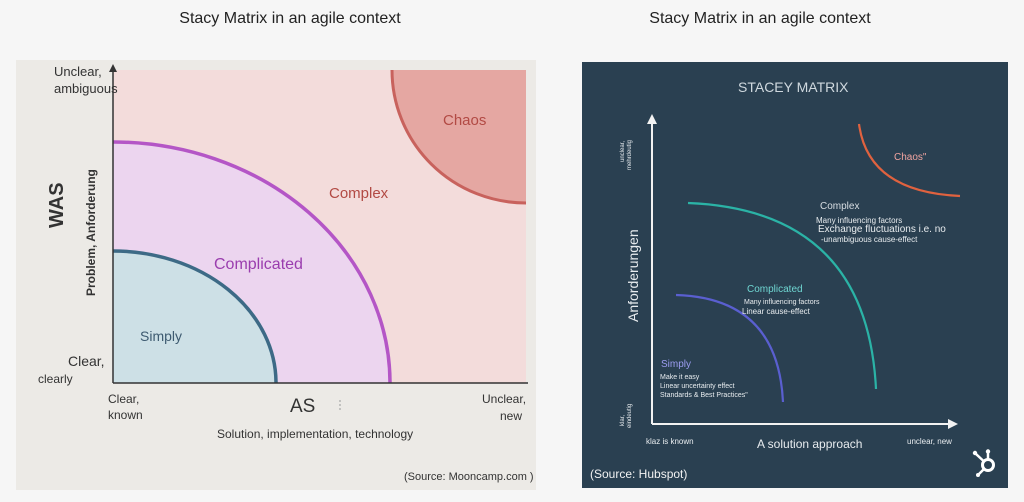 The height and width of the screenshot is (502, 1024). Describe the element at coordinates (465, 120) in the screenshot. I see `zone-label-chaos: Chaos` at that location.